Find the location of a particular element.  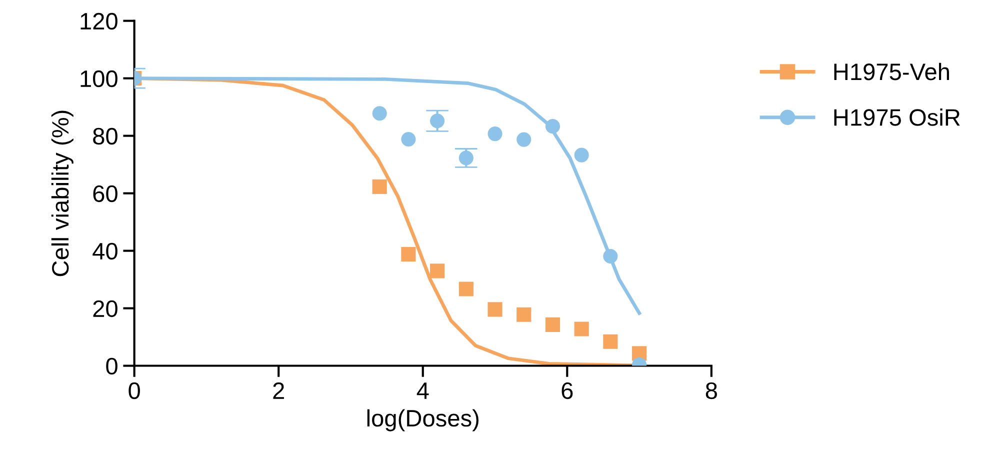

y-tick-label: 0 is located at coordinates (112, 366).